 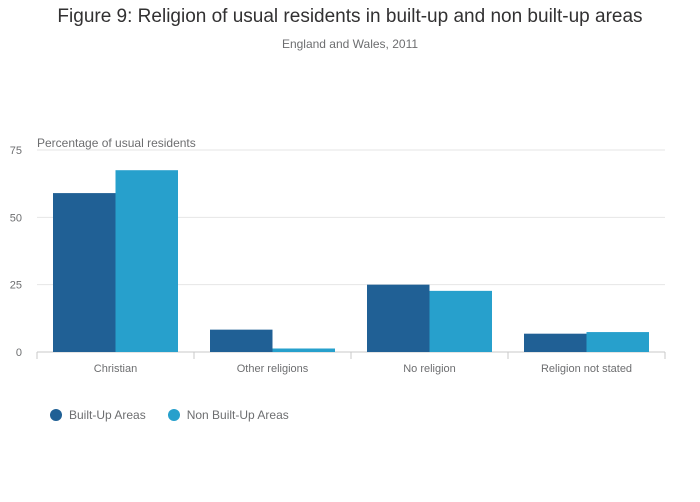 What do you see at coordinates (19, 353) in the screenshot?
I see `y-tick-label-0: 0` at bounding box center [19, 353].